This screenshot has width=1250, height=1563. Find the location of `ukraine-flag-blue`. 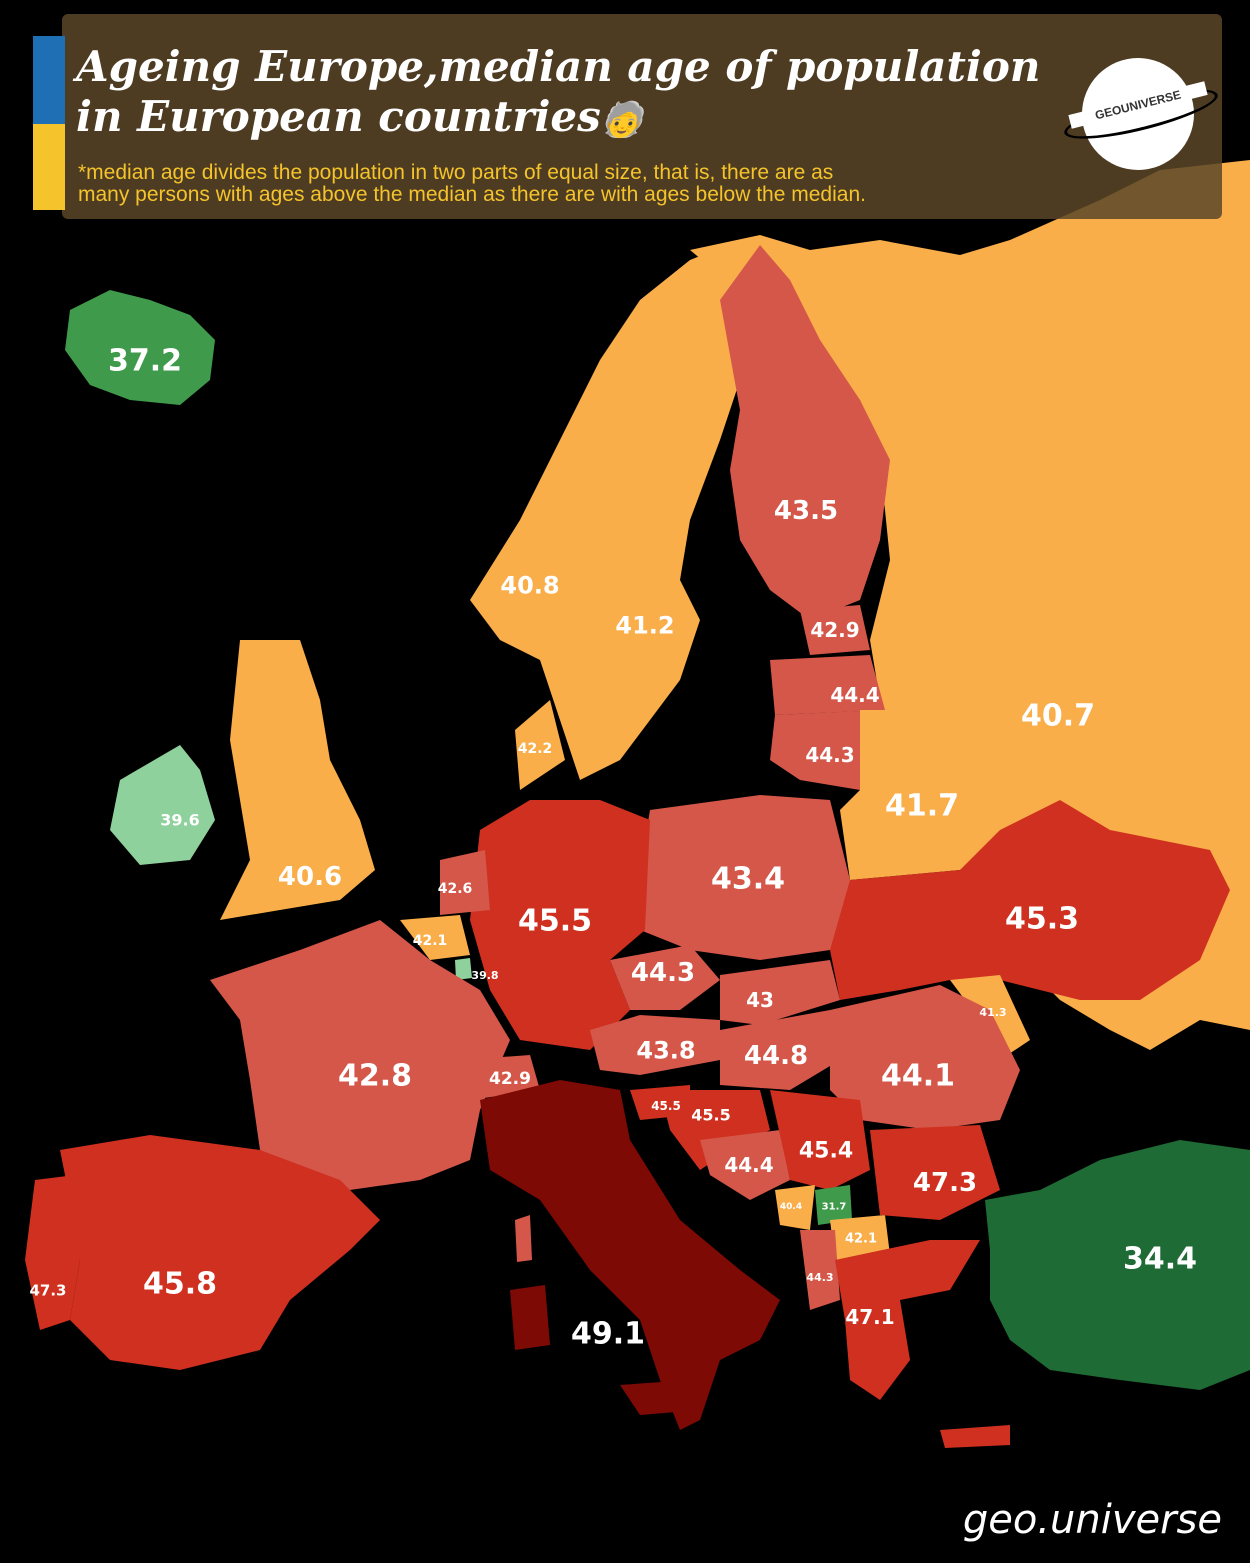

ukraine-flag-blue is located at coordinates (49, 80).